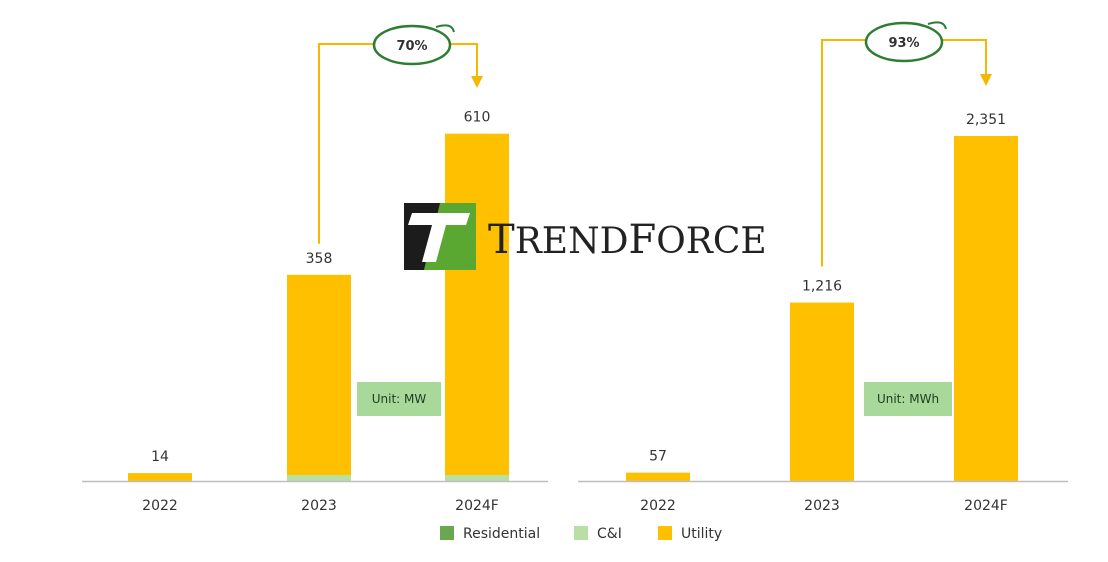 This screenshot has height=562, width=1108. I want to click on unit-label: Unit: MWh, so click(908, 399).